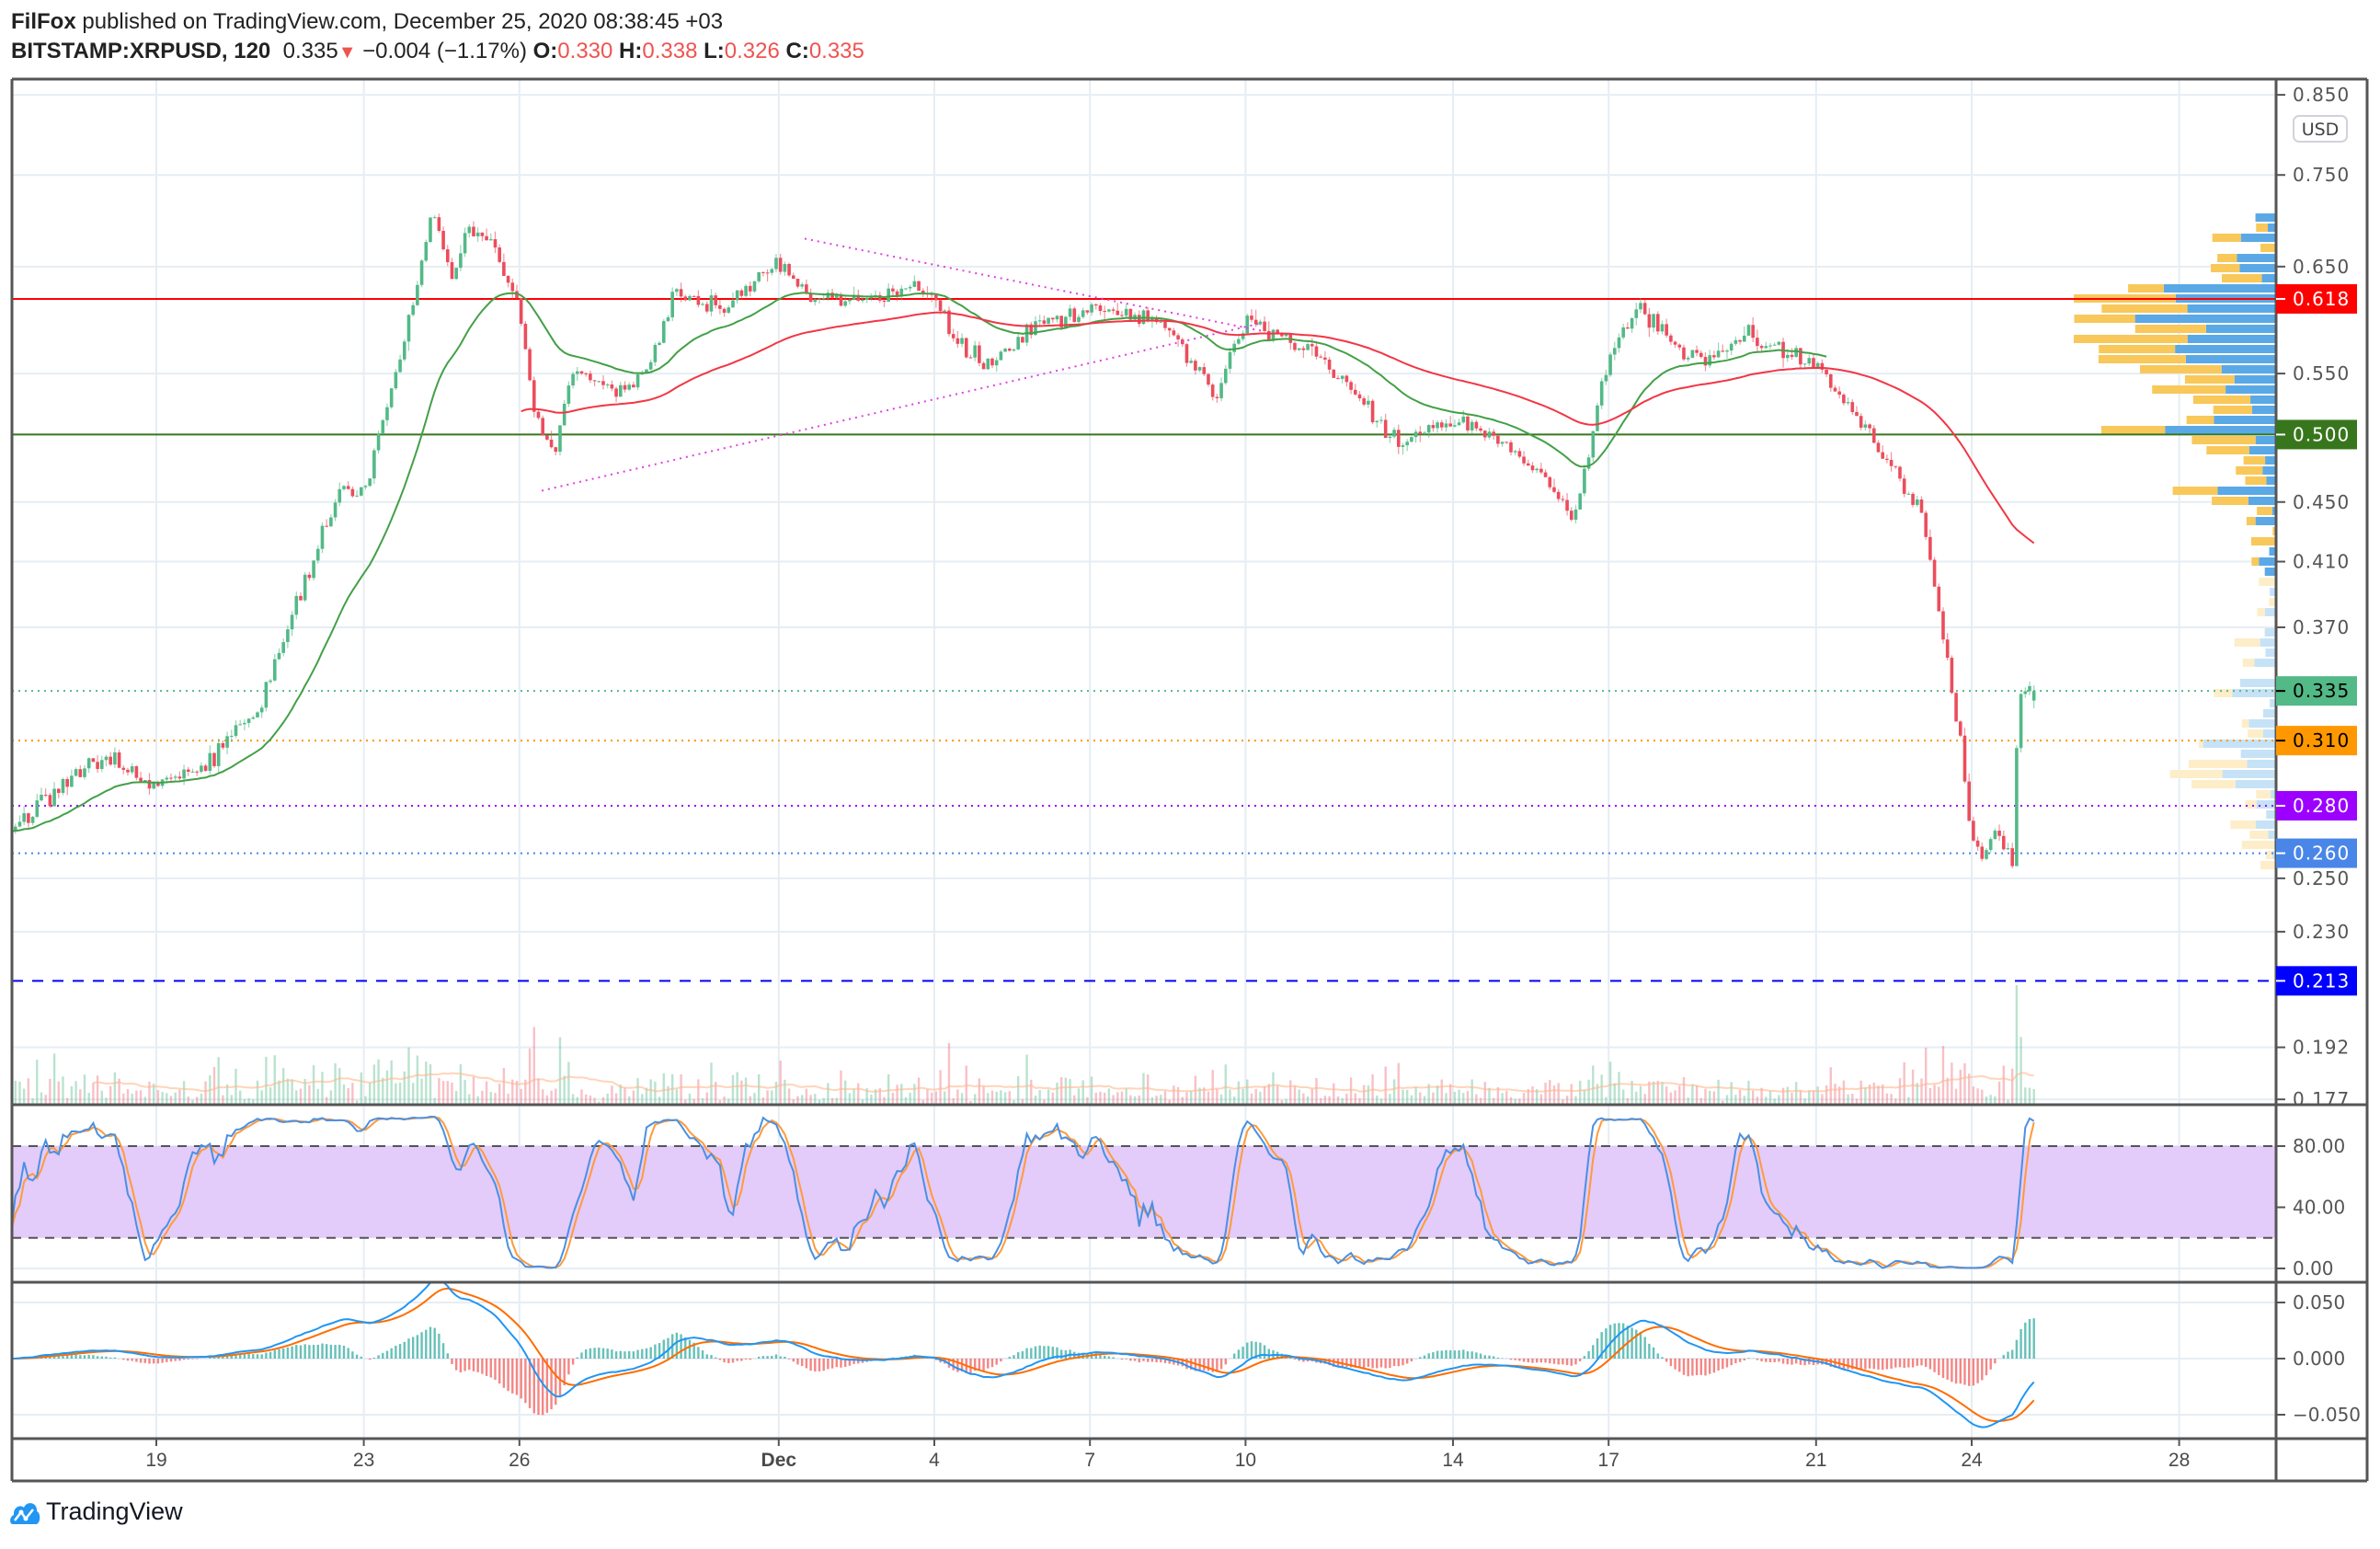  I want to click on author-name: FilFox, so click(43, 22).